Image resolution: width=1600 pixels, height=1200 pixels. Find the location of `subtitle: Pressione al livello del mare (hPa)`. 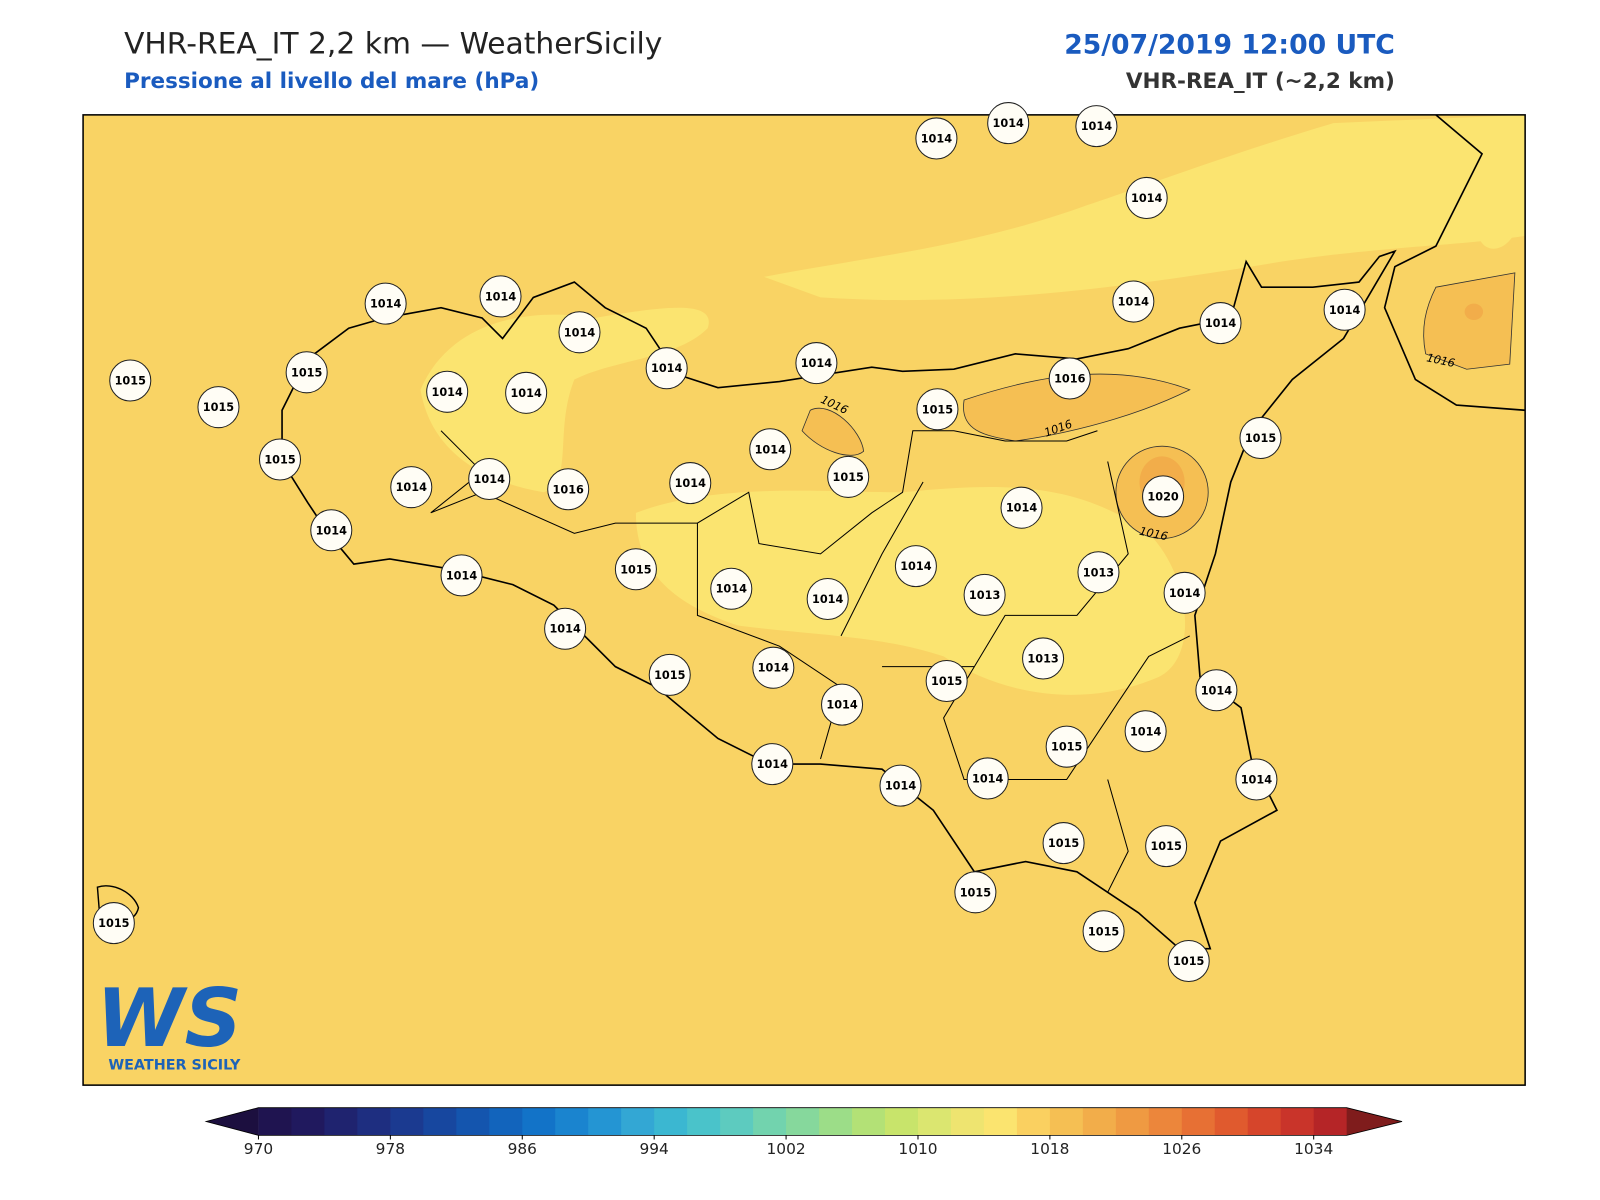

subtitle: Pressione al livello del mare (hPa) is located at coordinates (331, 81).